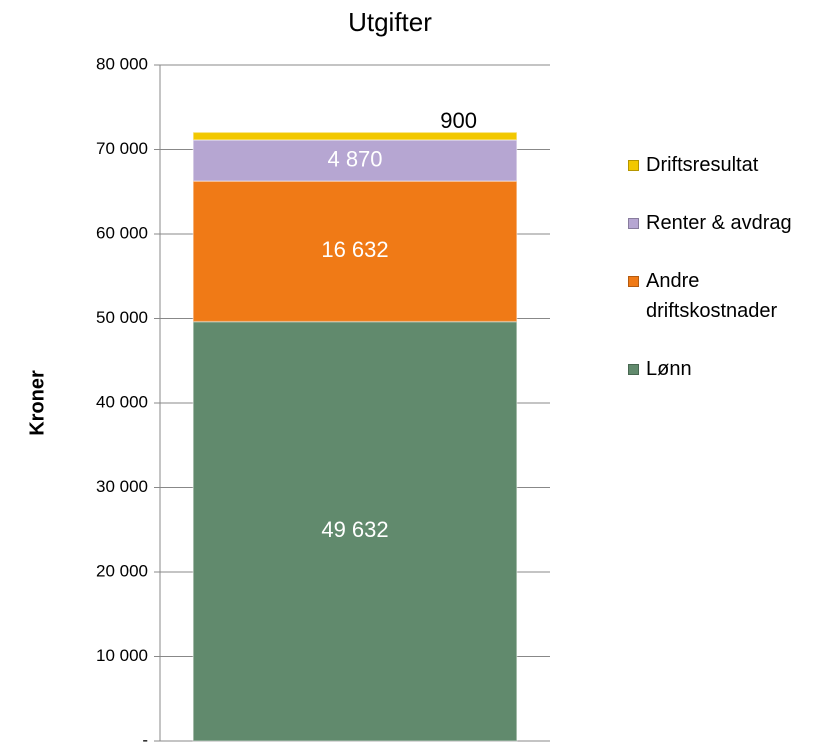 The height and width of the screenshot is (748, 838). I want to click on legend-item: Lønn, so click(730, 369).